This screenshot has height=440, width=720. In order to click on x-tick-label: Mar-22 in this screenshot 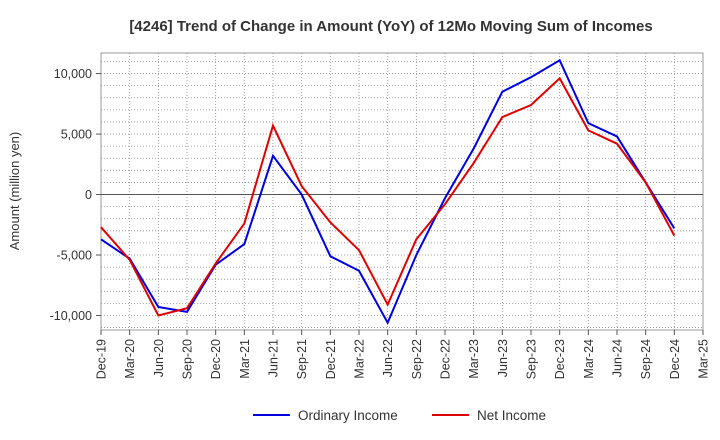, I will do `click(360, 359)`.